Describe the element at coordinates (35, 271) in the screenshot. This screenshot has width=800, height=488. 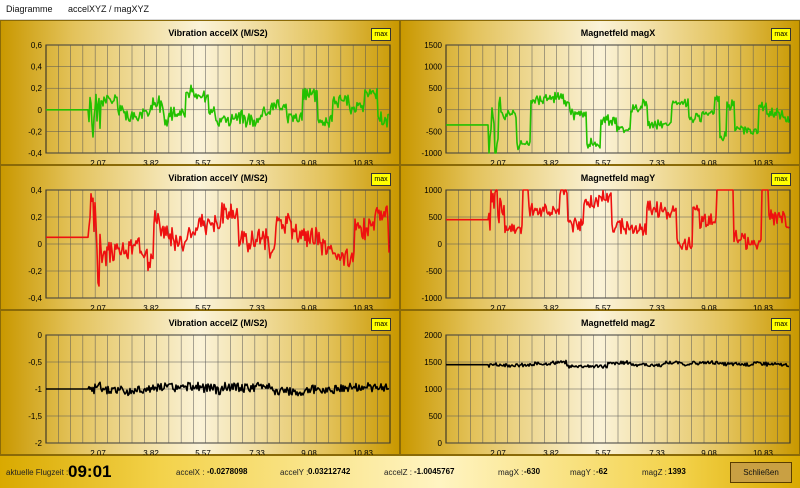
I see `y-tick-label: -0,2` at that location.